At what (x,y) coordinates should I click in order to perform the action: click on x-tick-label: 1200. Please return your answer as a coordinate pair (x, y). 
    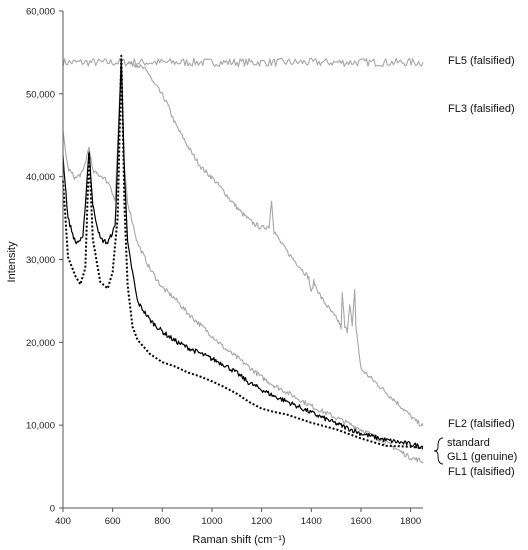
    Looking at the image, I should click on (261, 521).